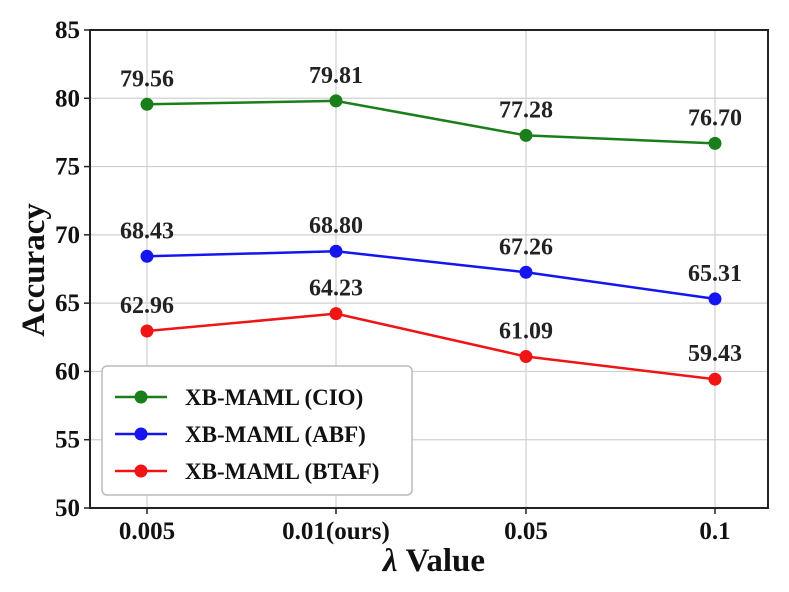  I want to click on data-label: 68.80, so click(336, 226).